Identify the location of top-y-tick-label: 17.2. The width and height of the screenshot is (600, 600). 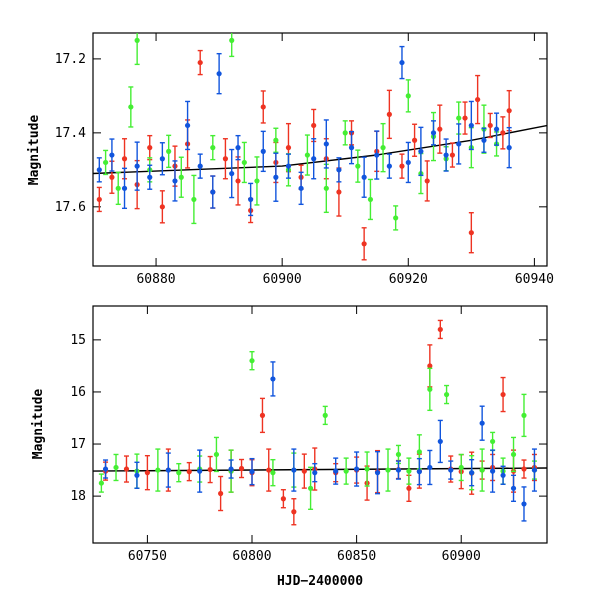
(70, 59).